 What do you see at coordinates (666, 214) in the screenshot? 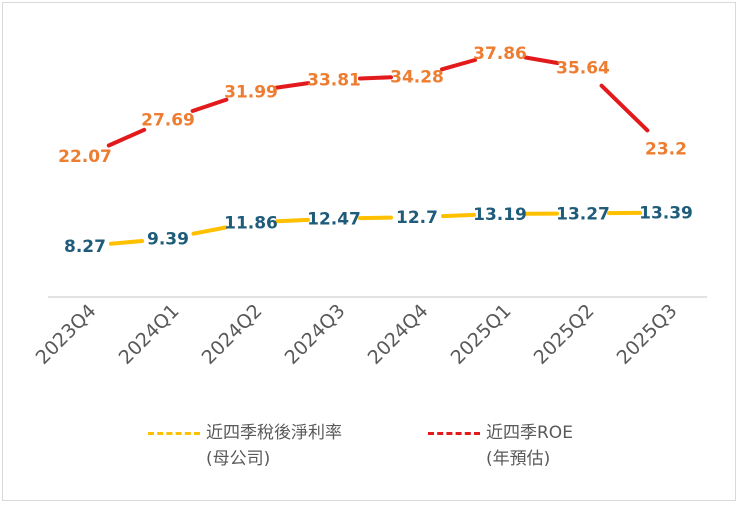
I see `data-label-net-margin-7: 13.39` at bounding box center [666, 214].